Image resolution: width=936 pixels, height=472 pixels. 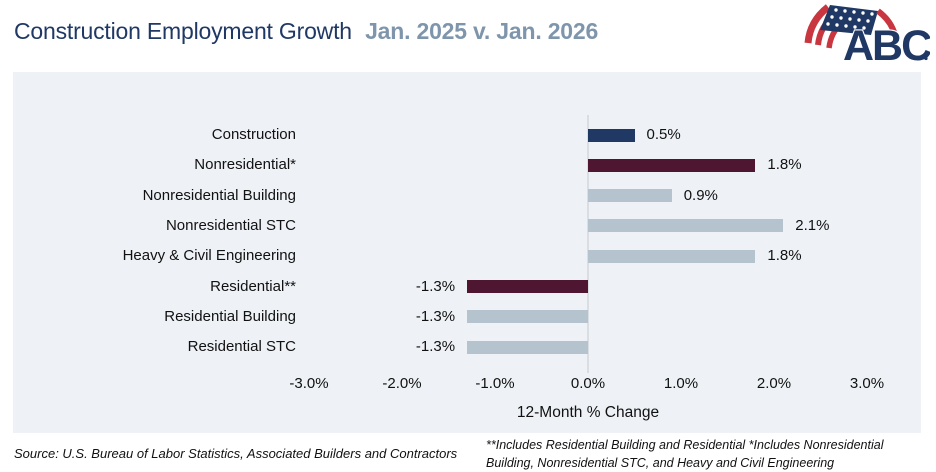 What do you see at coordinates (926, 58) in the screenshot?
I see `logo-period-dot` at bounding box center [926, 58].